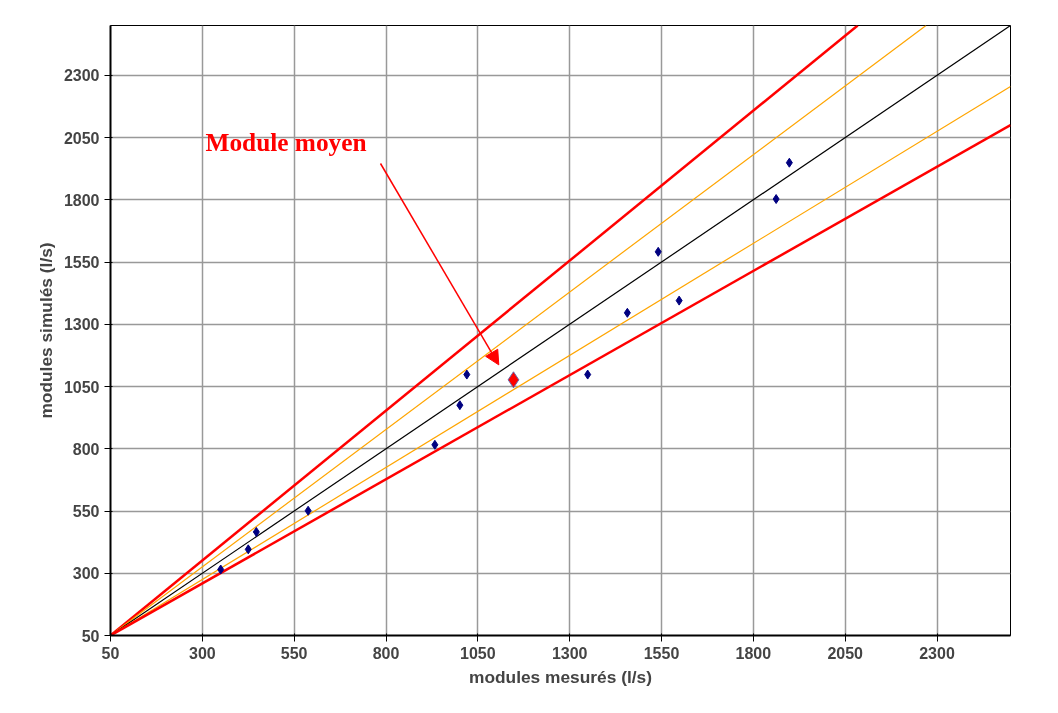 This screenshot has height=713, width=1058. I want to click on y-tick-label: 800, so click(86, 449).